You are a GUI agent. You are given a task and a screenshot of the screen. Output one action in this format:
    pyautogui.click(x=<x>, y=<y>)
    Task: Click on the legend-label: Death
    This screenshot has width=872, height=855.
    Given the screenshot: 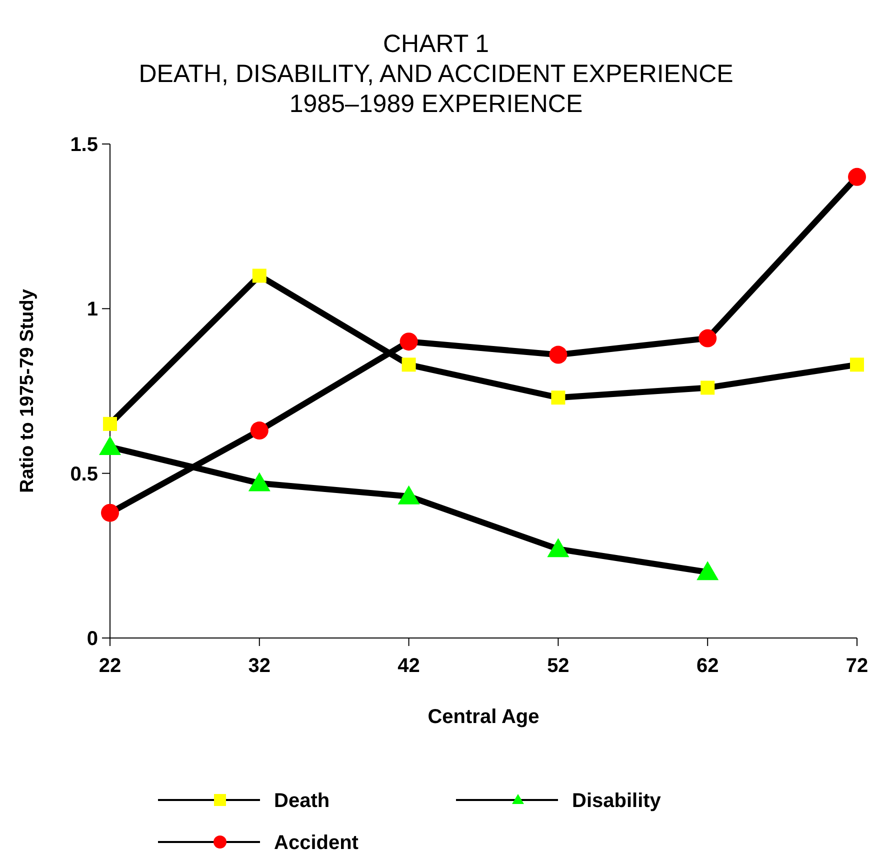 What is the action you would take?
    pyautogui.click(x=302, y=801)
    